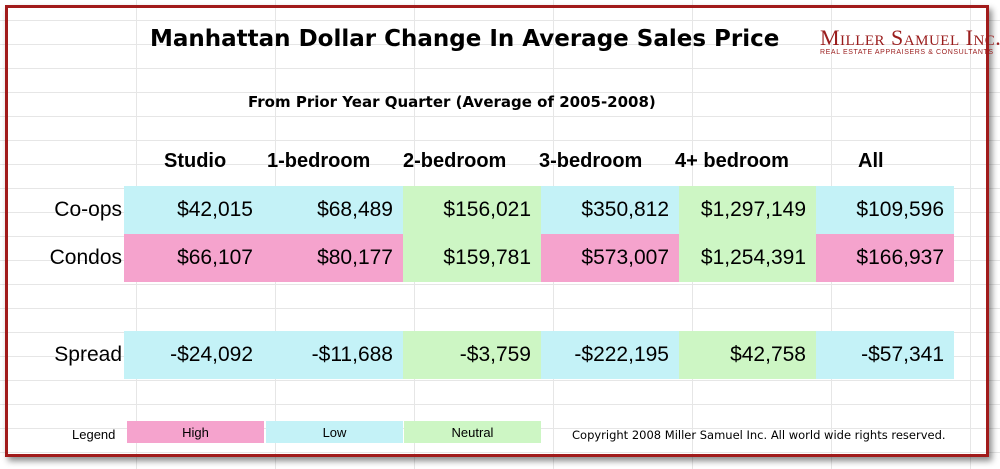 The image size is (1000, 469). I want to click on table-cell: $166,937, so click(885, 258).